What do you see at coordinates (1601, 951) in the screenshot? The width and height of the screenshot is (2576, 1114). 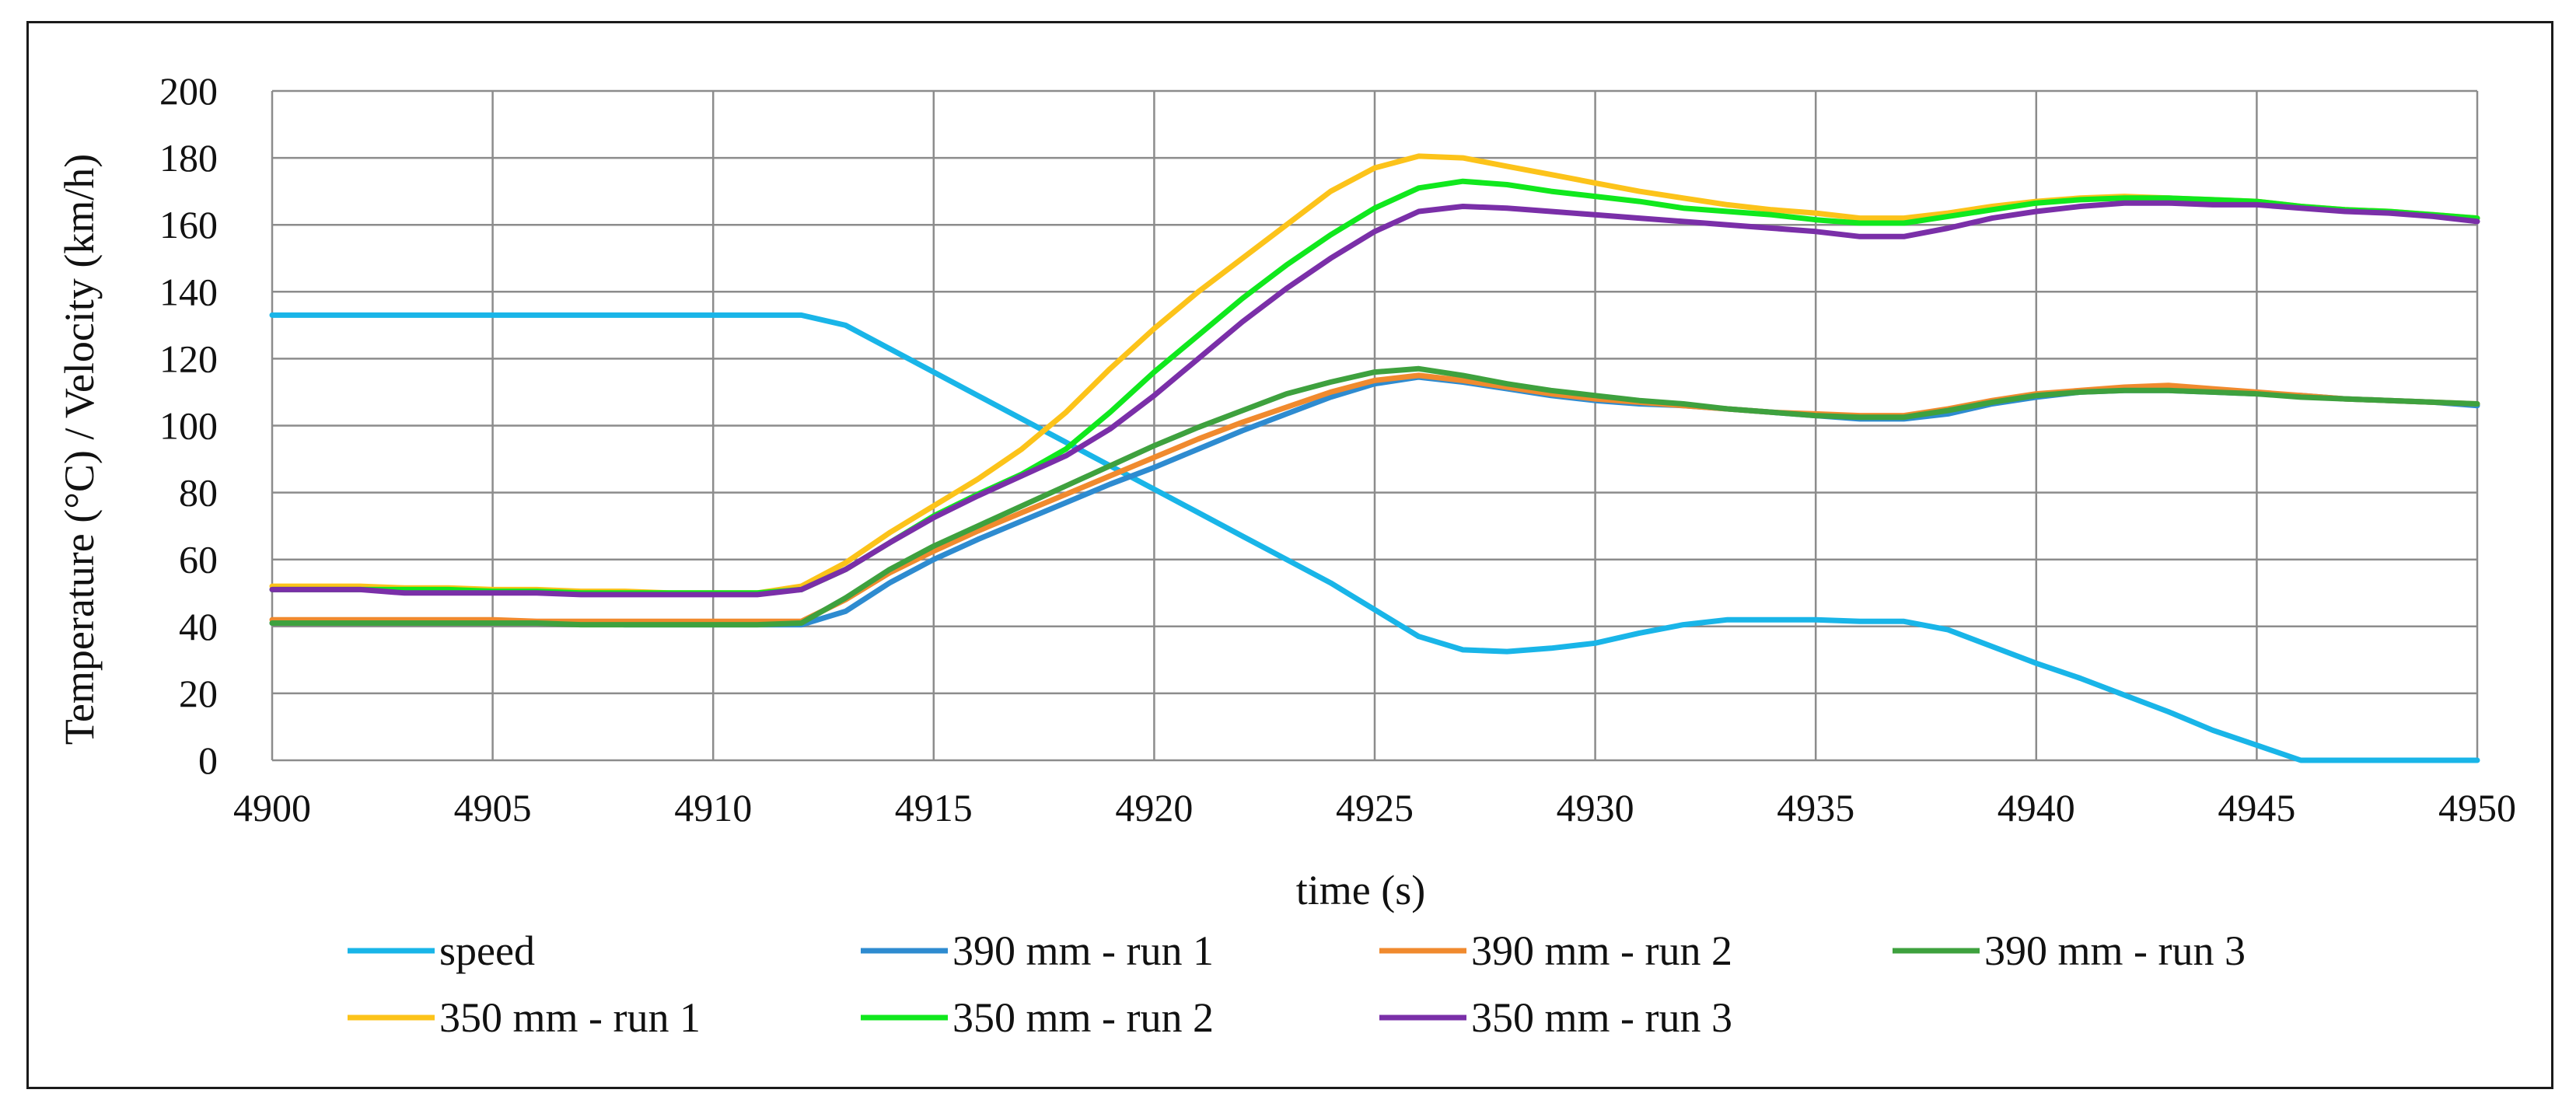 I see `legend-label-390-mm-run-2: 390 mm - run 2` at bounding box center [1601, 951].